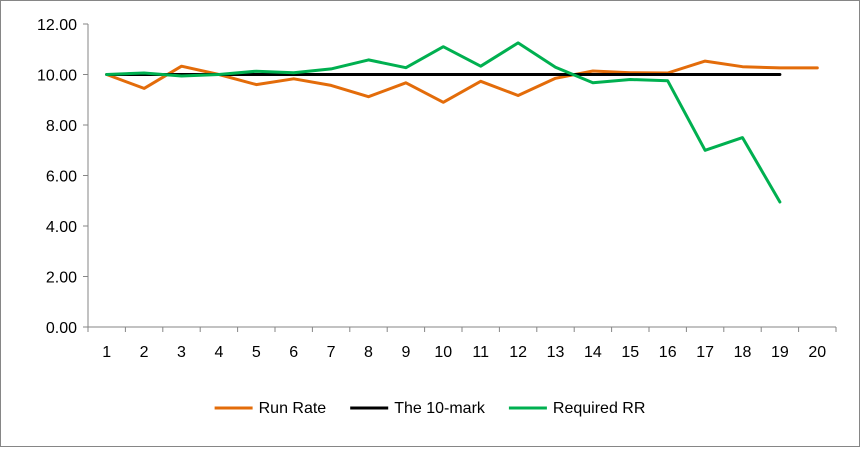 The image size is (860, 451). Describe the element at coordinates (293, 352) in the screenshot. I see `x-tick-label: 6` at that location.